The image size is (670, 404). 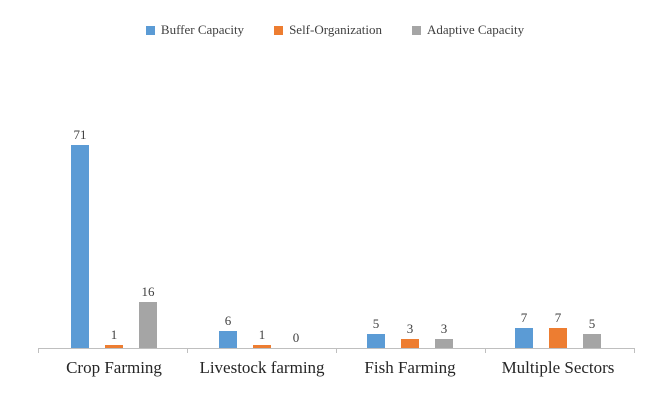 What do you see at coordinates (228, 233) in the screenshot?
I see `bar-column: 6` at bounding box center [228, 233].